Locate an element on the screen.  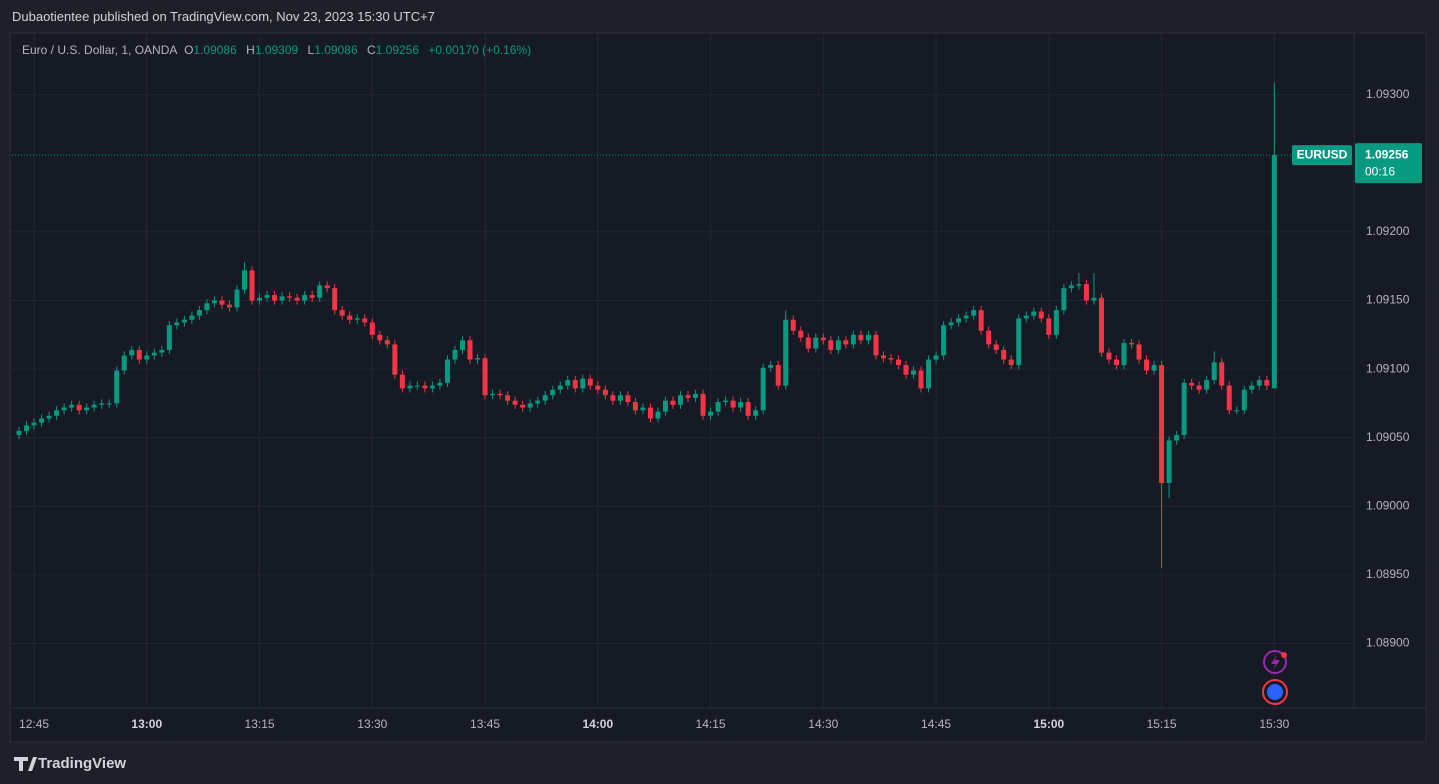
price-label-box is located at coordinates (1388, 163).